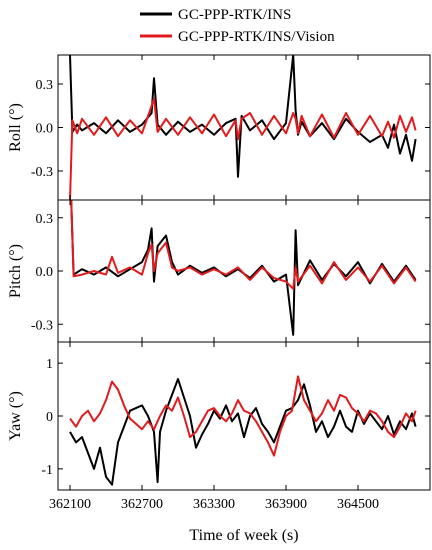 The height and width of the screenshot is (550, 432). Describe the element at coordinates (243, 535) in the screenshot. I see `x-axis-label: Time of week (s)` at that location.